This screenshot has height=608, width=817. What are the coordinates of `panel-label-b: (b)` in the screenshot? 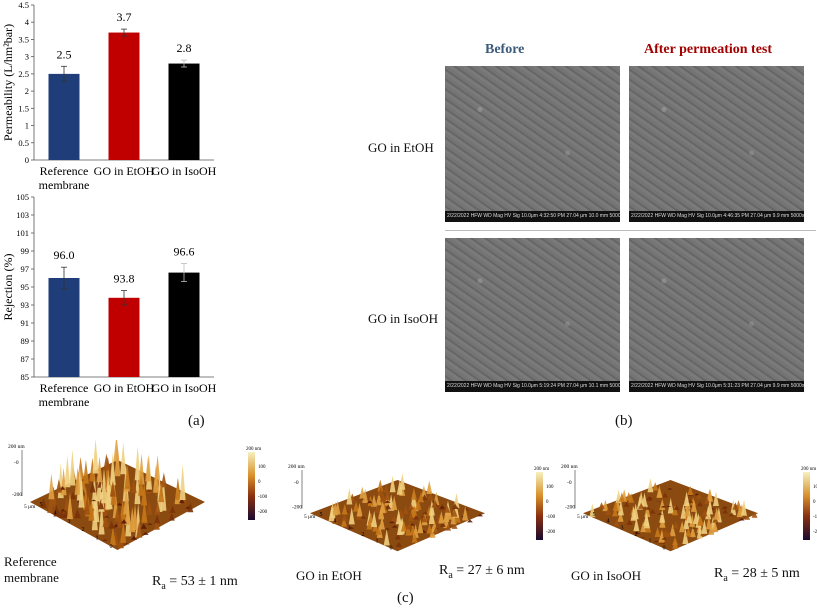 It's located at (624, 421).